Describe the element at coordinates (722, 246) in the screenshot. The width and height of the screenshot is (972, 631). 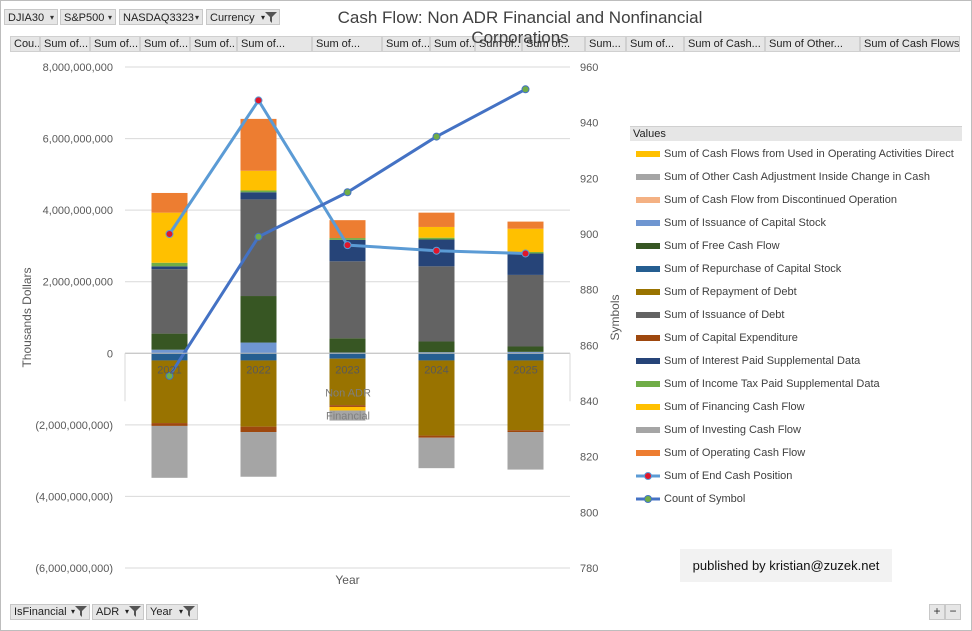
I see `legend-label: Sum of Free Cash Flow` at that location.